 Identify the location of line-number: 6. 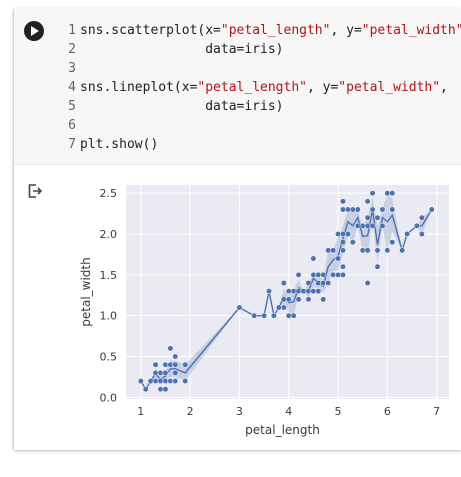
(72, 125).